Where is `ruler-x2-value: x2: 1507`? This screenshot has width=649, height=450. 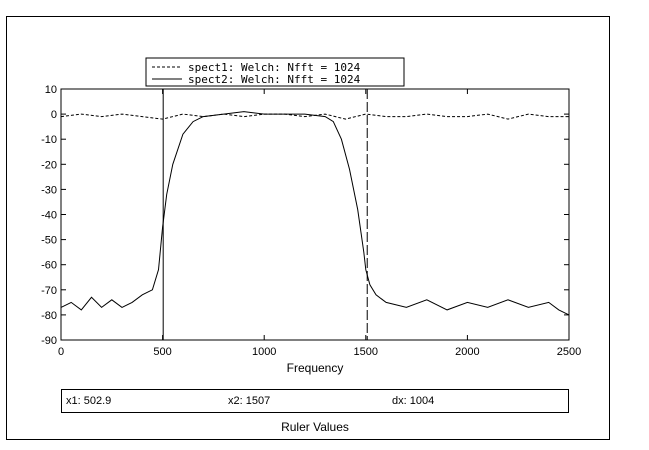
ruler-x2-value: x2: 1507 is located at coordinates (249, 401).